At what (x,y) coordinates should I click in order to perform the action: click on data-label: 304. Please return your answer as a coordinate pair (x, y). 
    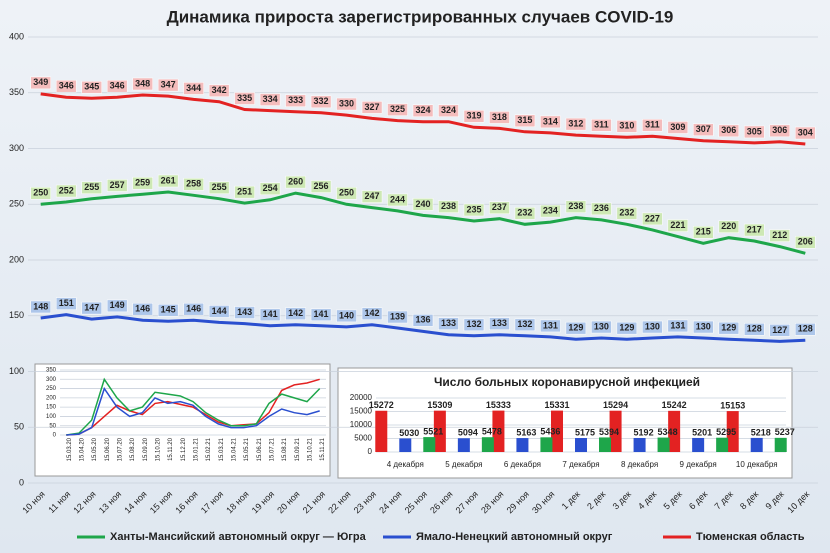
    Looking at the image, I should click on (805, 132).